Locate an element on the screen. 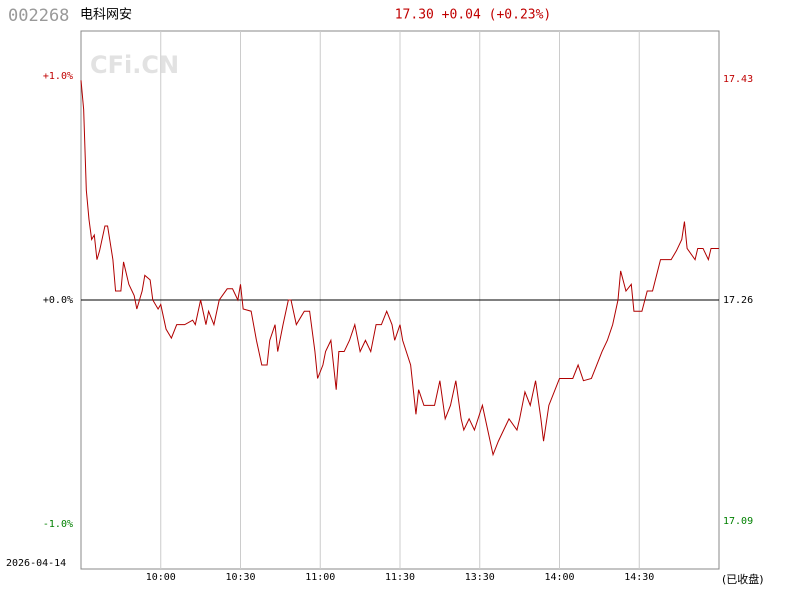 The height and width of the screenshot is (604, 800). y2-tick-label: 17.09 is located at coordinates (738, 521).